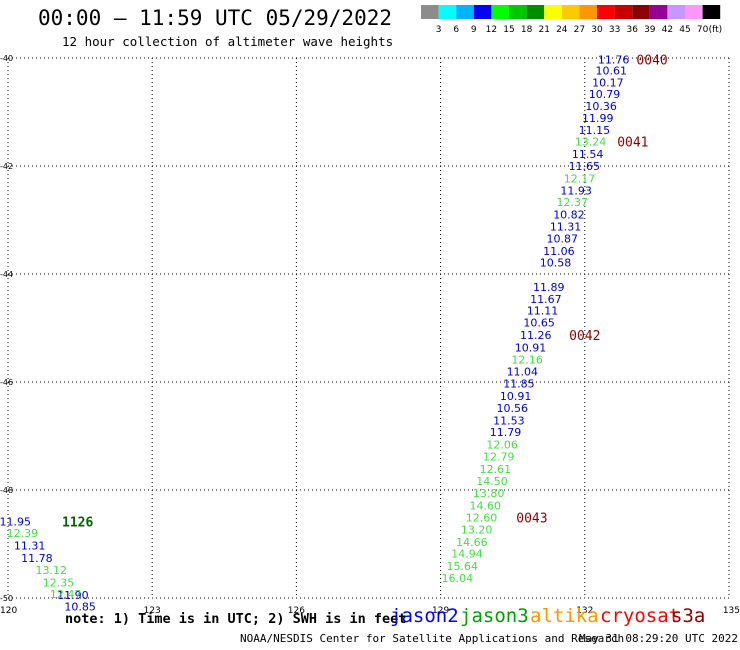 This screenshot has height=650, width=740. What do you see at coordinates (52, 570) in the screenshot?
I see `swh-value-label-jason3: 13.12` at bounding box center [52, 570].